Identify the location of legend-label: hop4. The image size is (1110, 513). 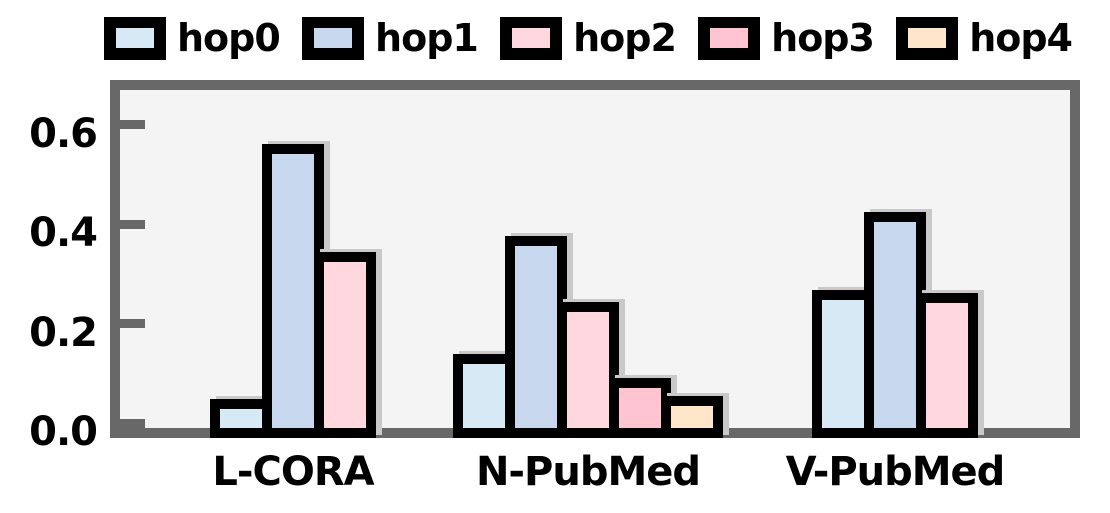
(1021, 38).